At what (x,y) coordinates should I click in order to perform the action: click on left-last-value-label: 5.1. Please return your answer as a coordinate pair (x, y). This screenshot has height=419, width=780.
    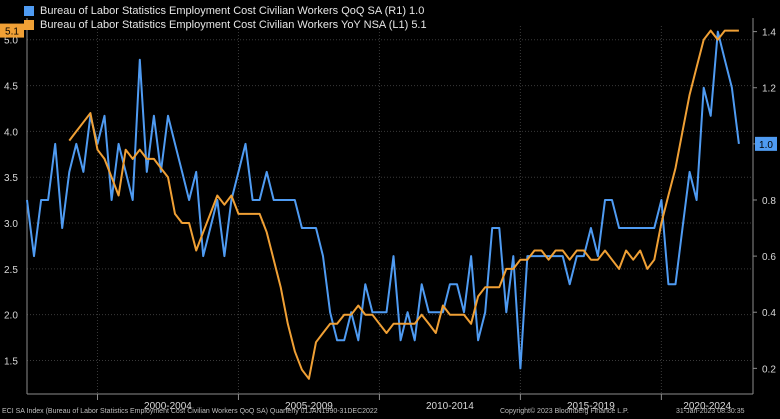
    Looking at the image, I should click on (12, 32).